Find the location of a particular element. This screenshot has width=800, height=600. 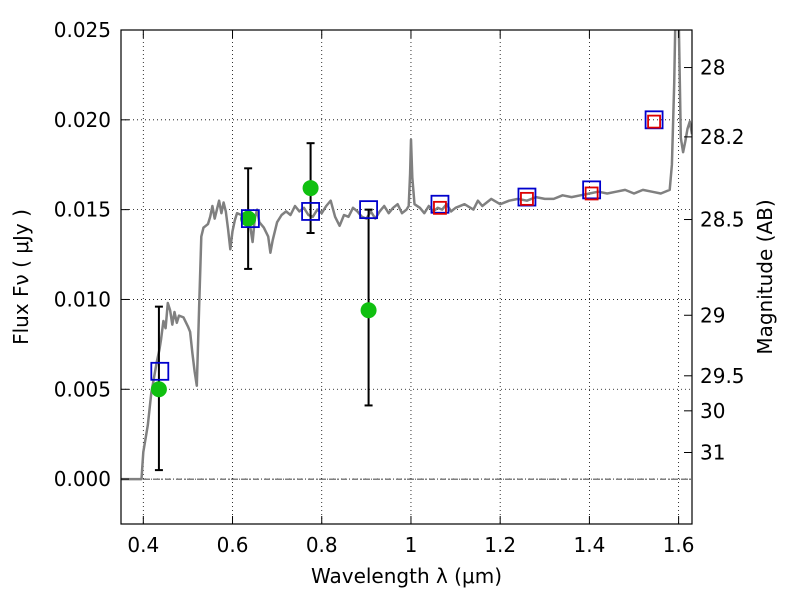

y2-tick-label: 28 is located at coordinates (712, 68).